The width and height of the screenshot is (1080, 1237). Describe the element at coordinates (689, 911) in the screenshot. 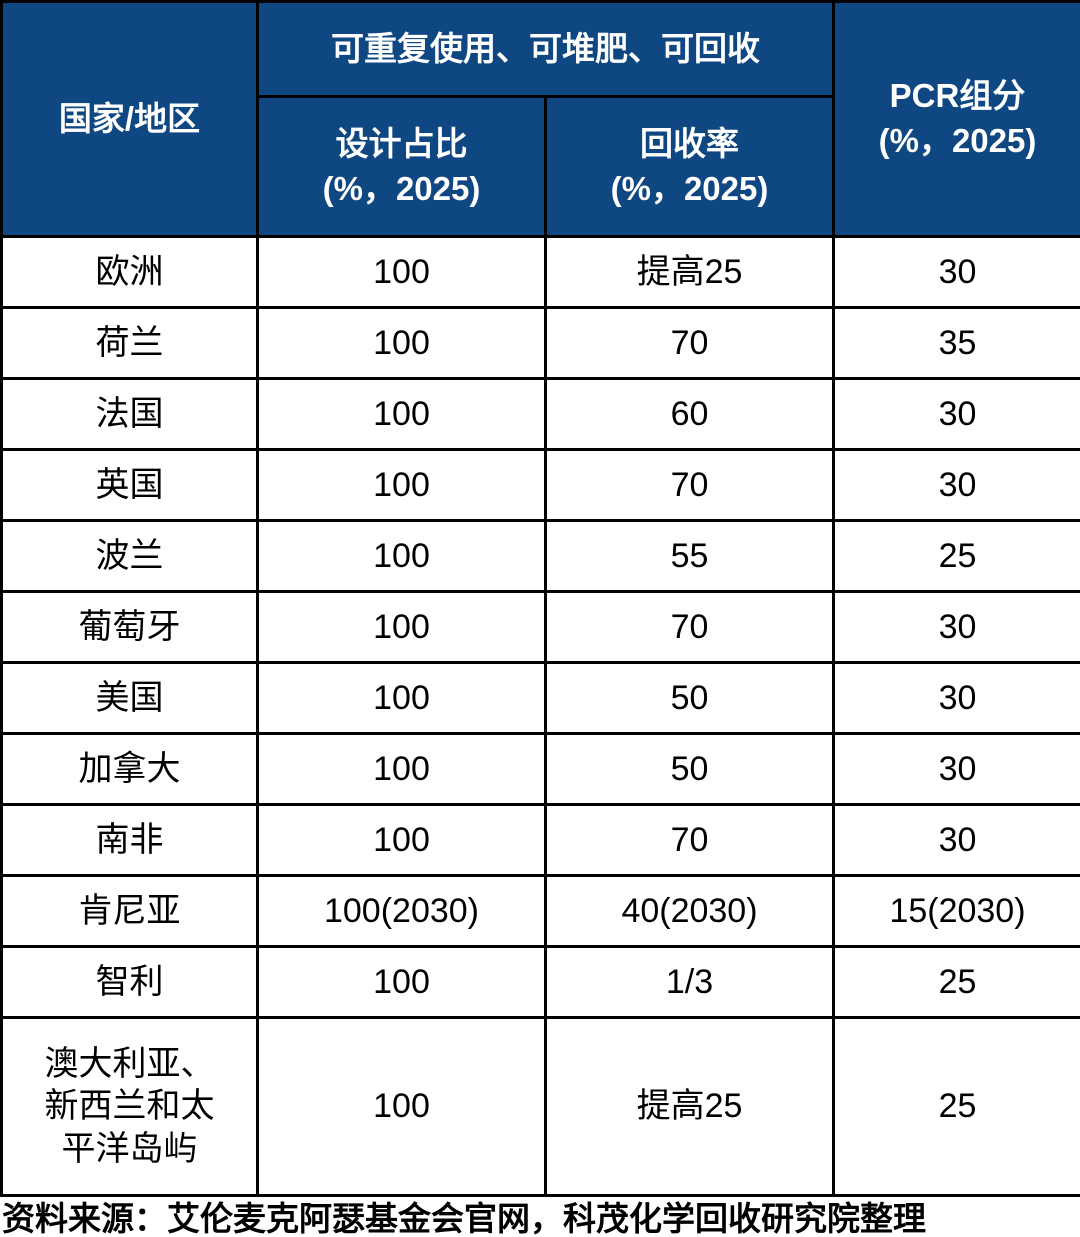

I see `cell-recycle: 40(2030)` at that location.